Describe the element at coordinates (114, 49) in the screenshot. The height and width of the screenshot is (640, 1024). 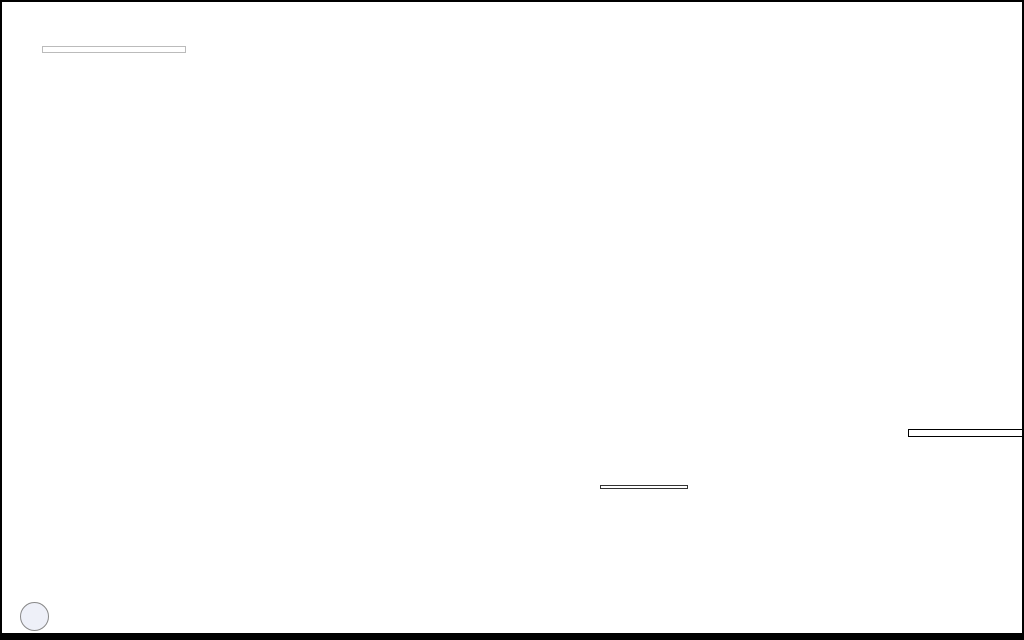
I see `skewt-legend` at that location.